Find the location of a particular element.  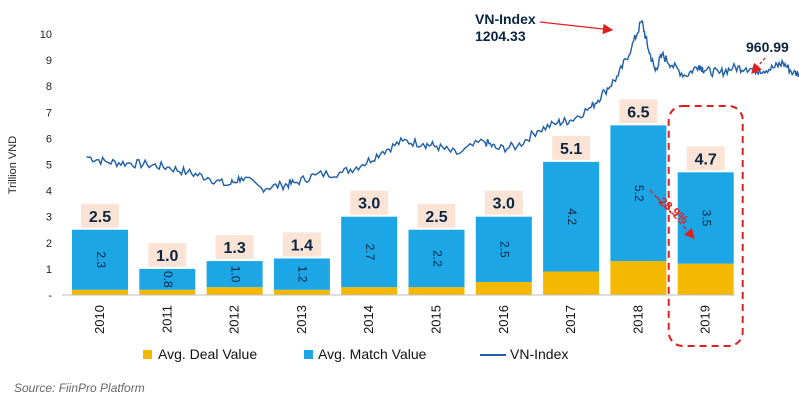

y-tick-label: 2 is located at coordinates (49, 244).